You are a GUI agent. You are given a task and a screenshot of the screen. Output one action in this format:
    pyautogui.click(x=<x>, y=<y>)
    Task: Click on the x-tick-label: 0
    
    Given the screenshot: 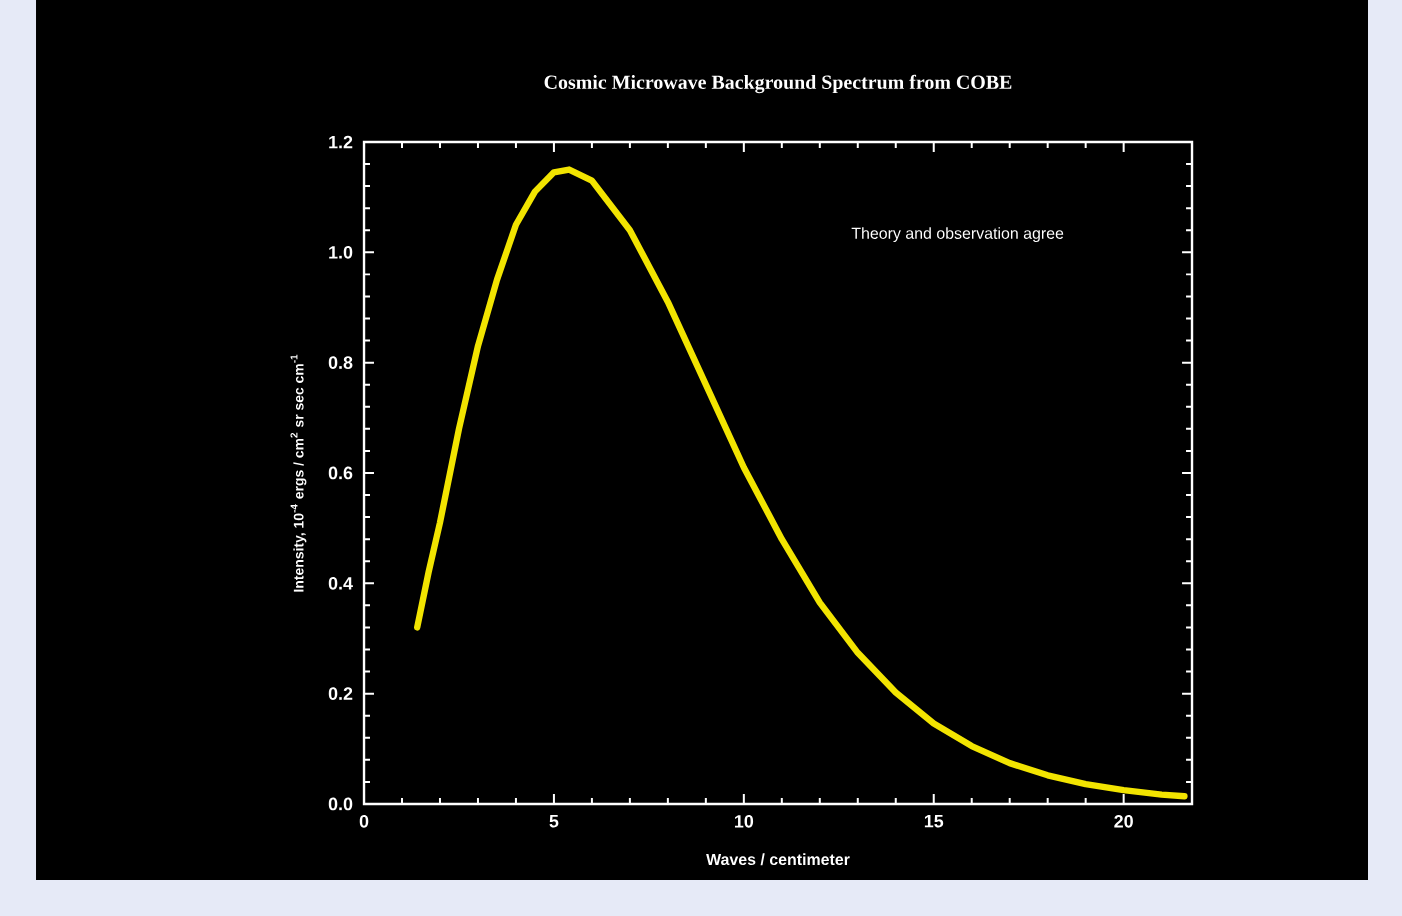 What is the action you would take?
    pyautogui.click(x=364, y=821)
    